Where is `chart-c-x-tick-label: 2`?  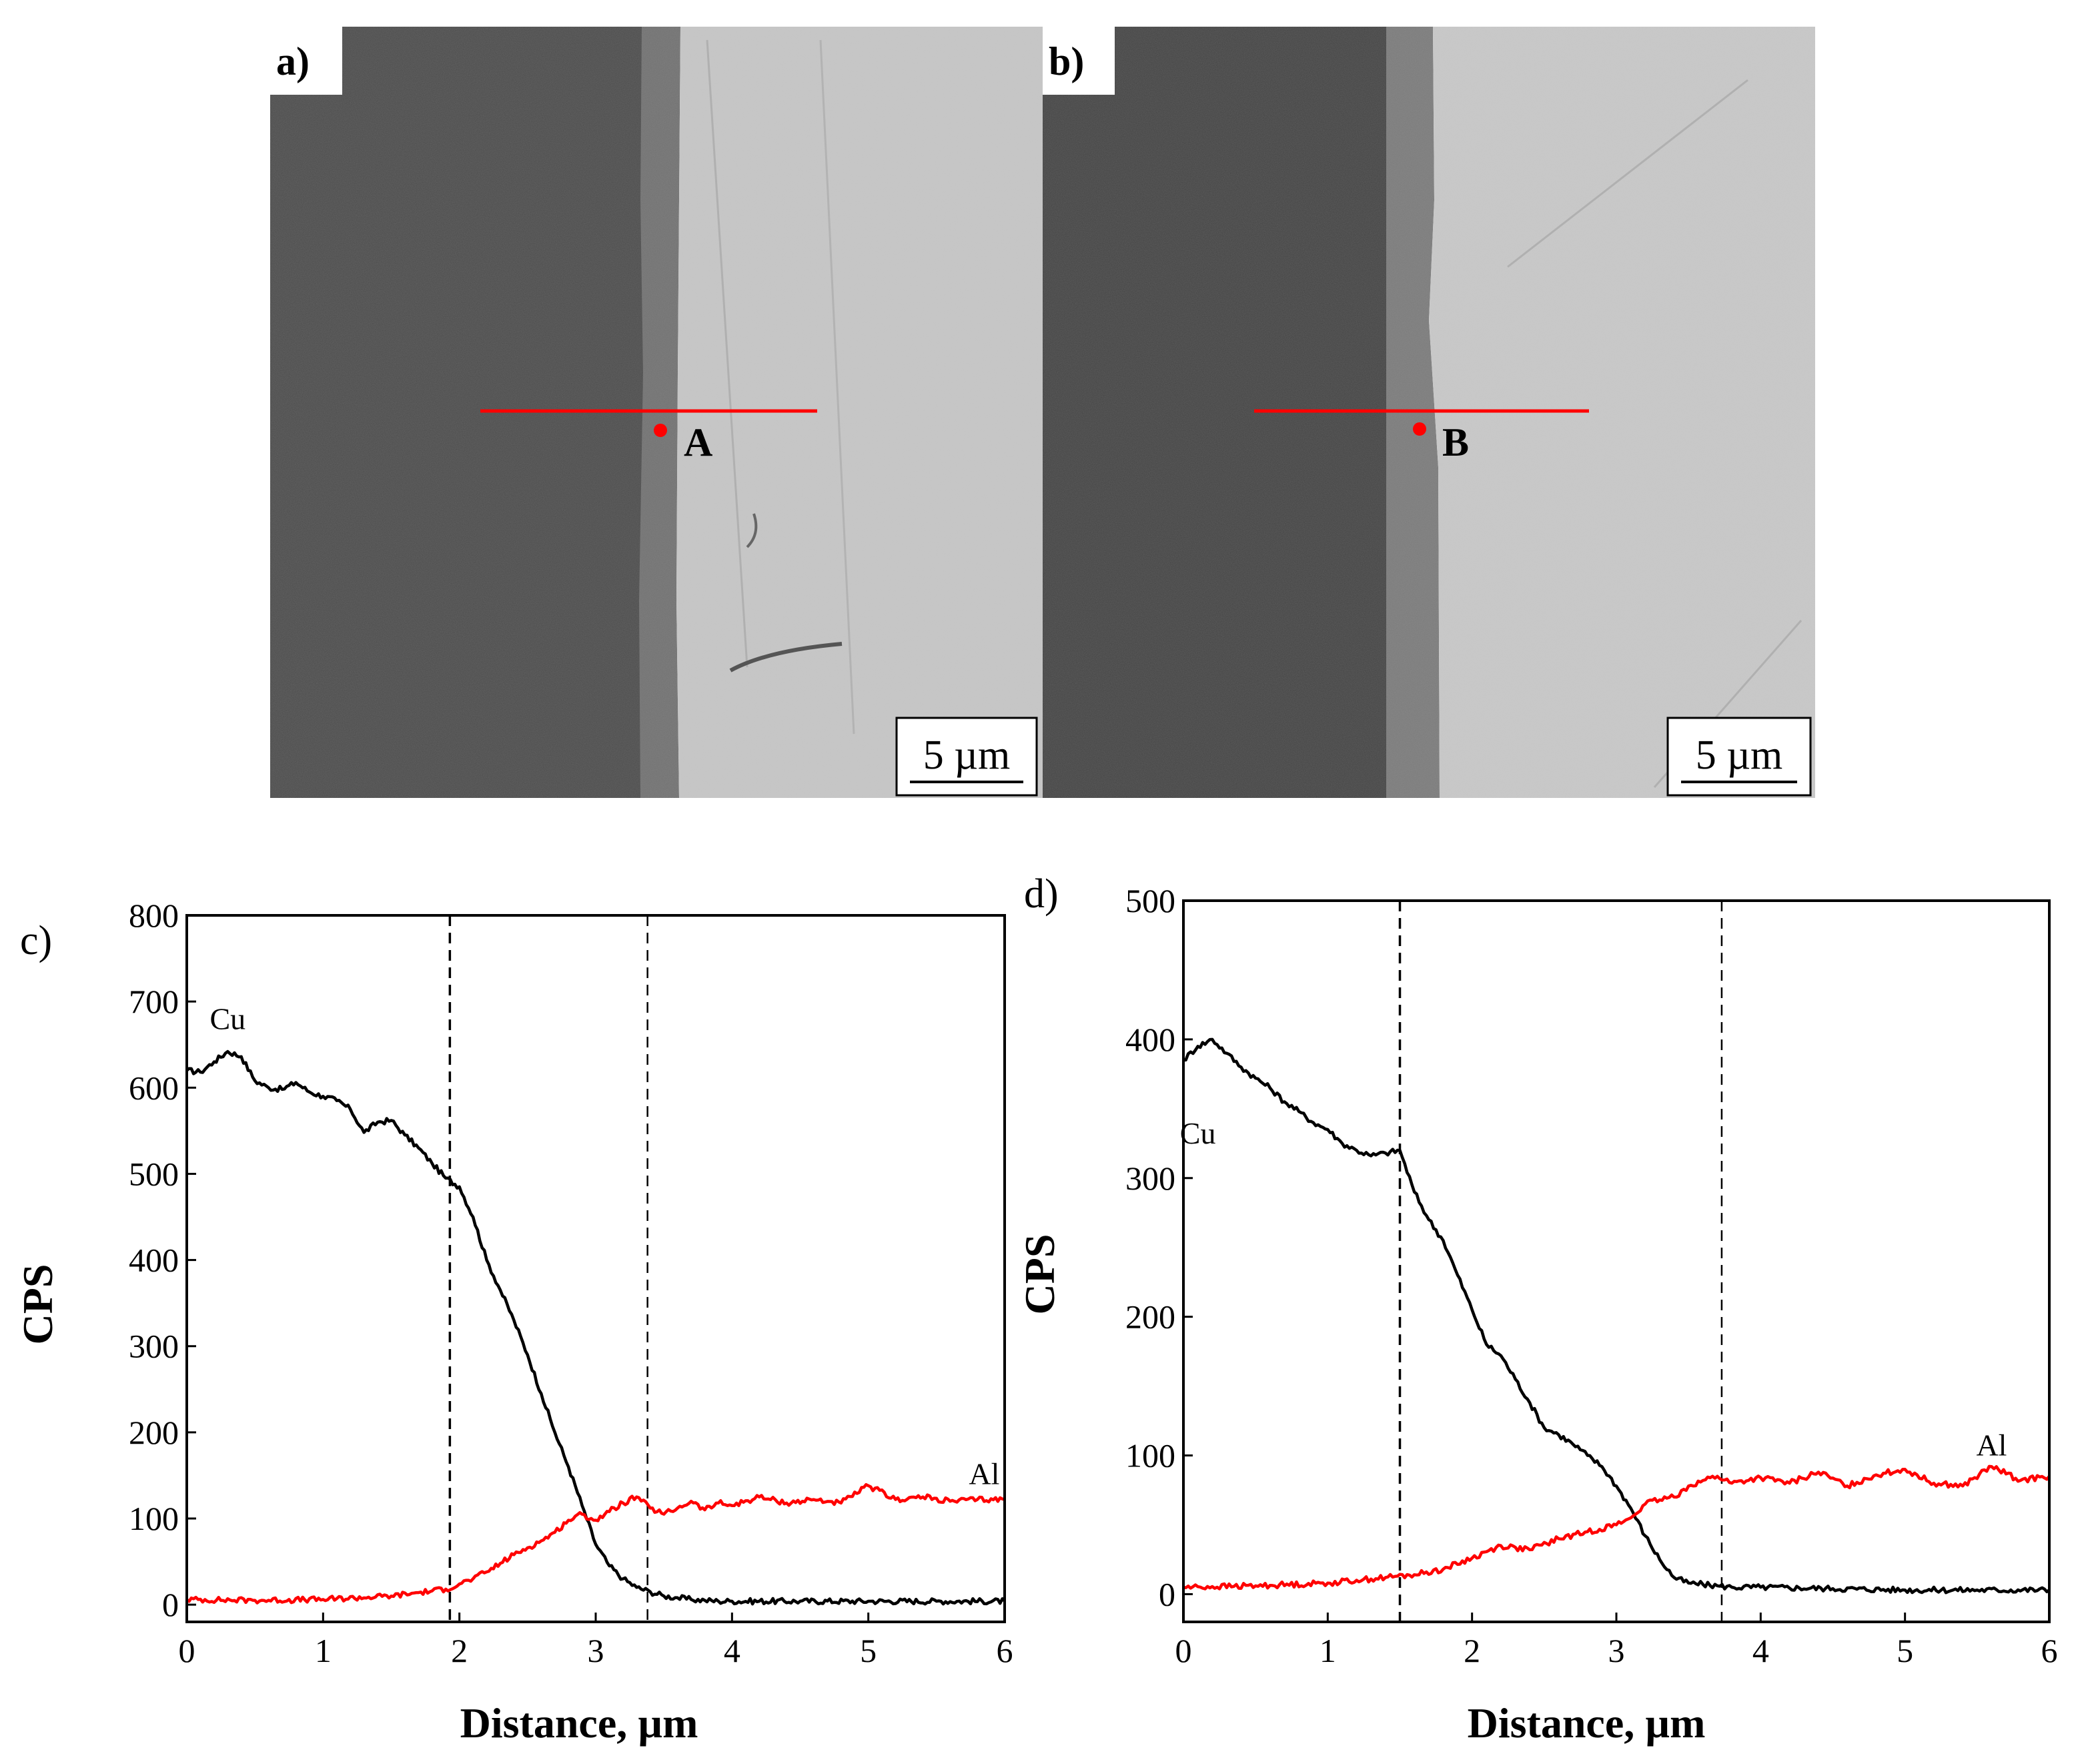
chart-c-x-tick-label: 2 is located at coordinates (459, 1650).